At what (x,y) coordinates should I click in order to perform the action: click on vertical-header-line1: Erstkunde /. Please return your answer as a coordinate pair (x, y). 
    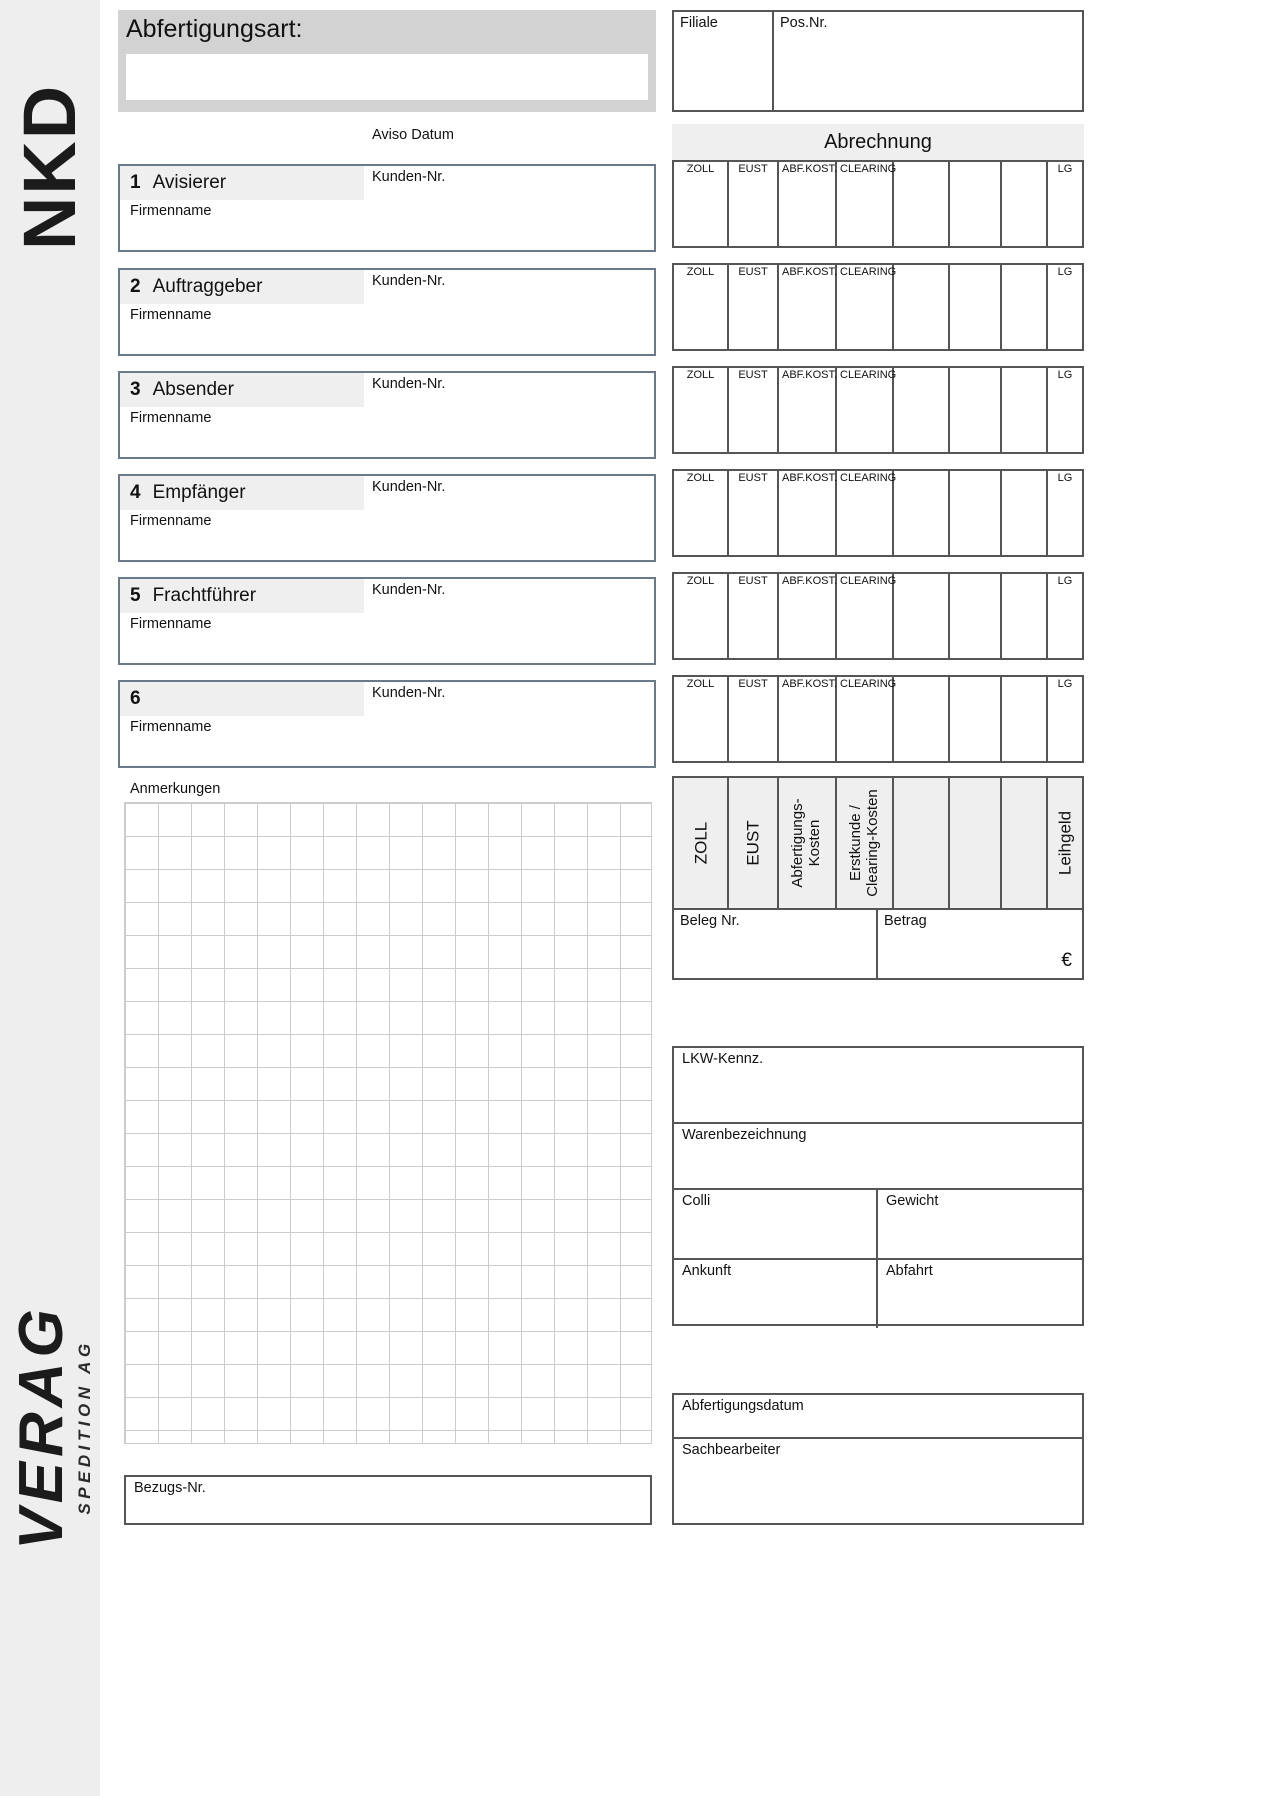
    Looking at the image, I should click on (855, 843).